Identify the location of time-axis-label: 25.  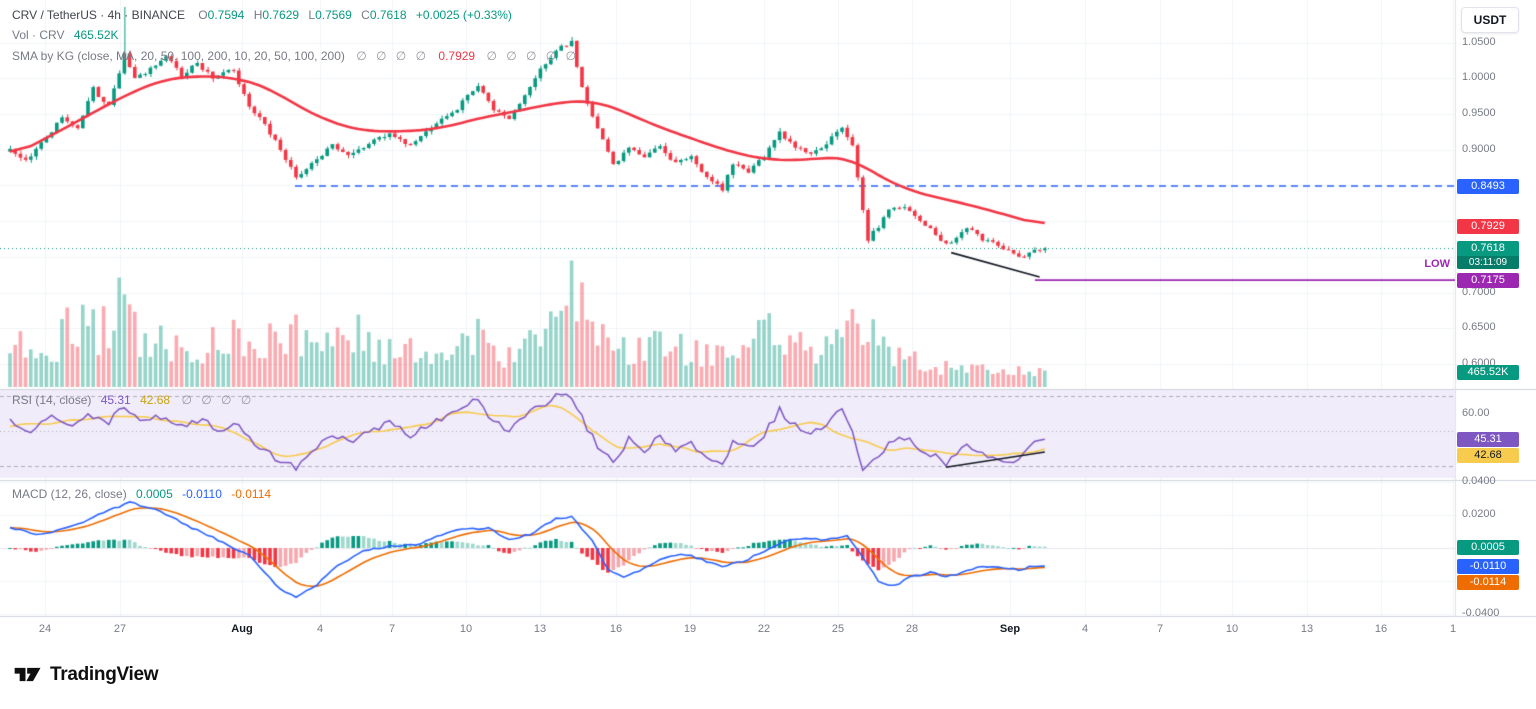
(838, 629).